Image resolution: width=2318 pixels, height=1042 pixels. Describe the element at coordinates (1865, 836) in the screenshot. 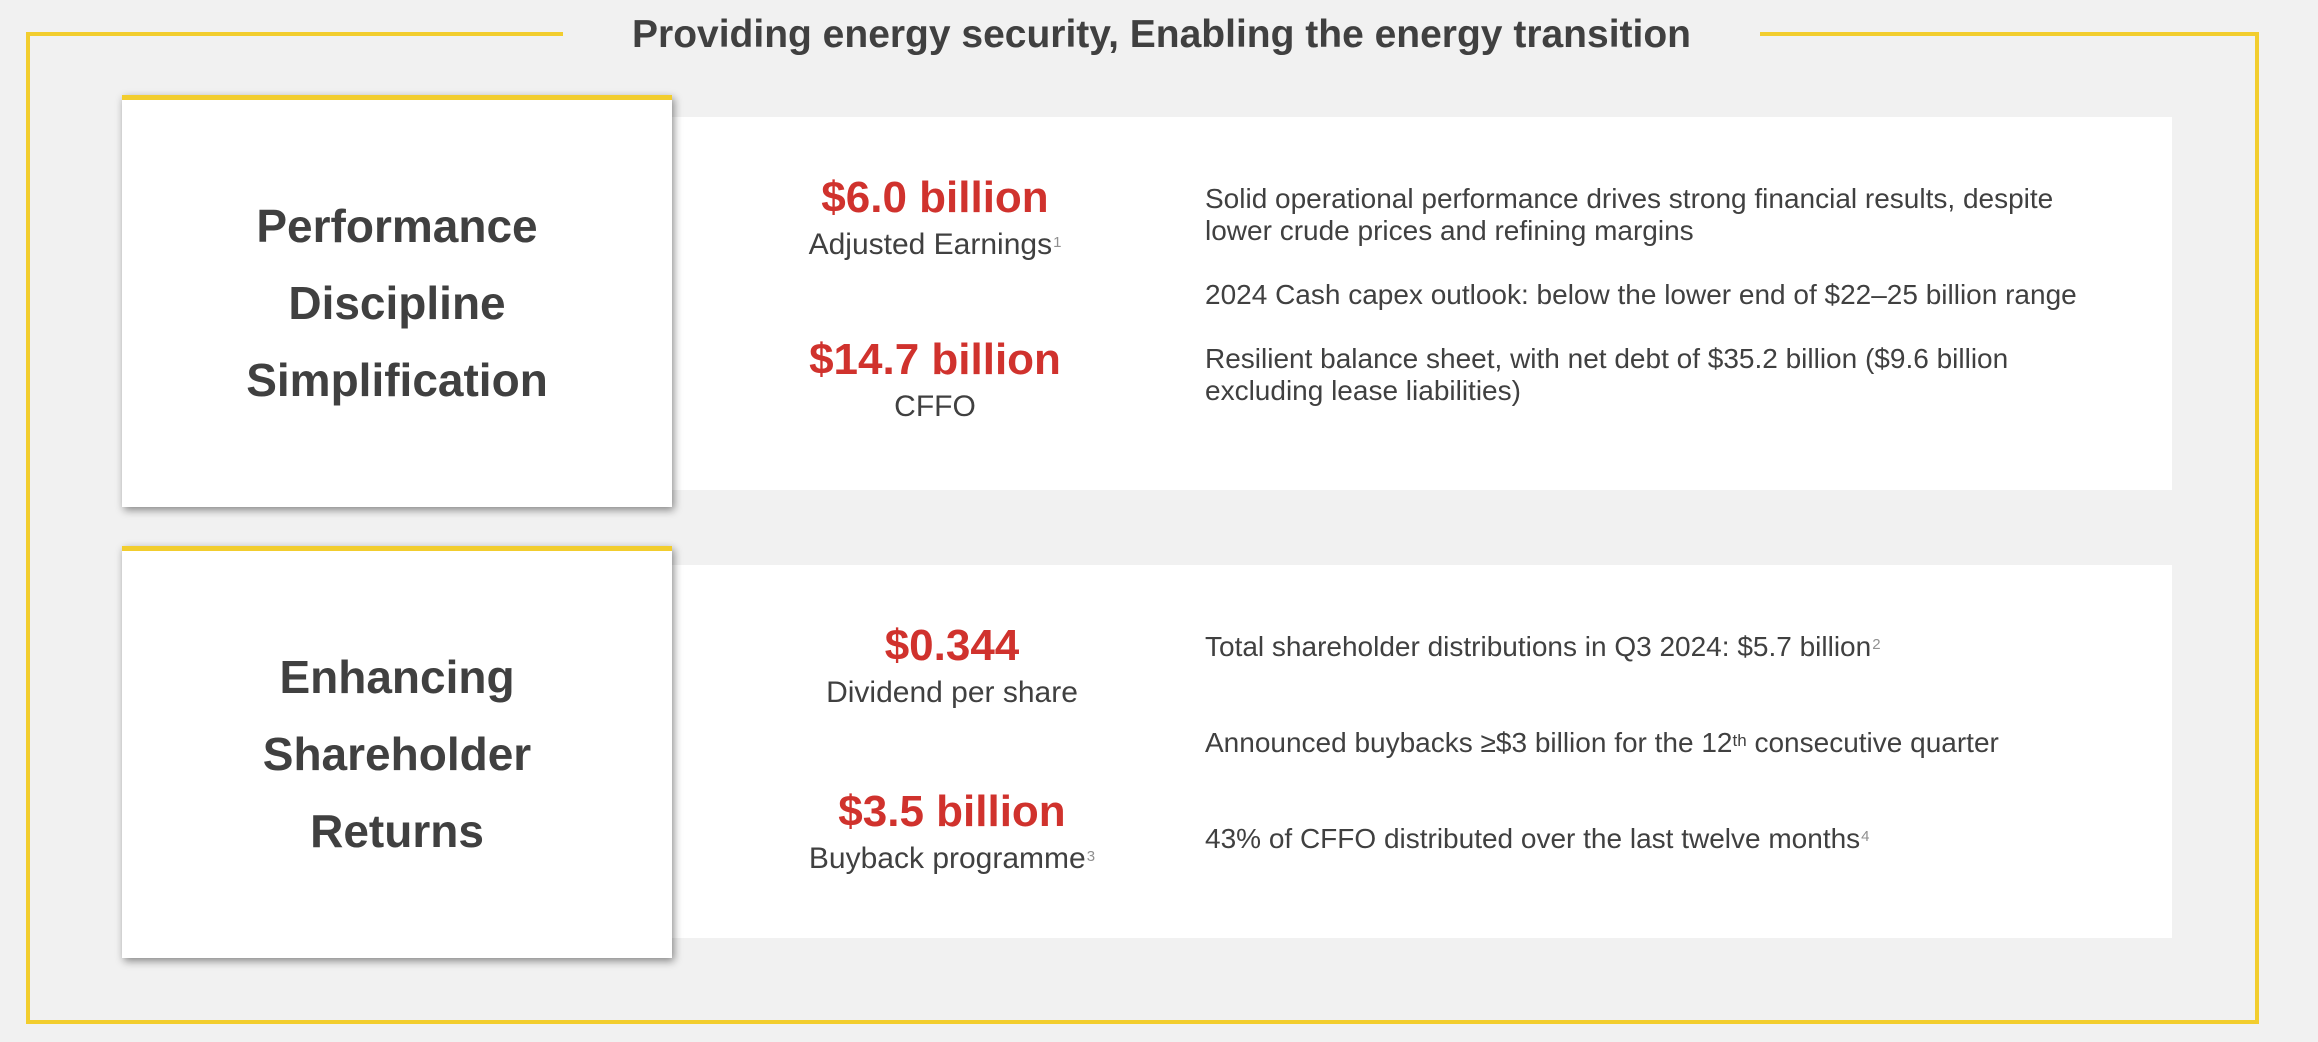

I see `footnote-marker: 4` at that location.